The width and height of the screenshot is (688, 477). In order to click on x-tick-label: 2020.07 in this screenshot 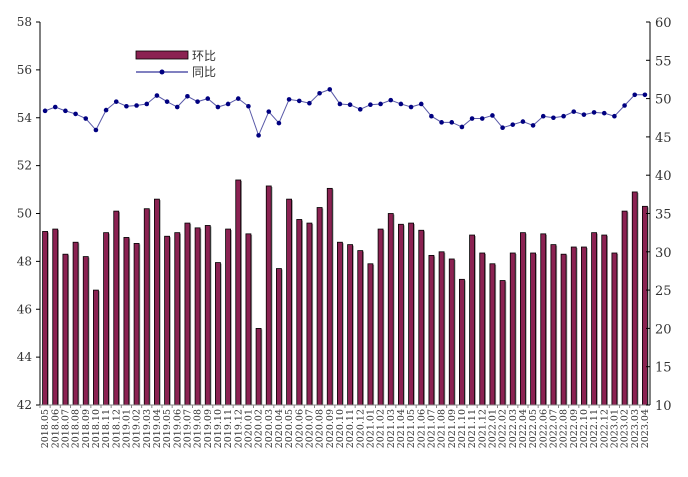, I will do `click(309, 428)`.